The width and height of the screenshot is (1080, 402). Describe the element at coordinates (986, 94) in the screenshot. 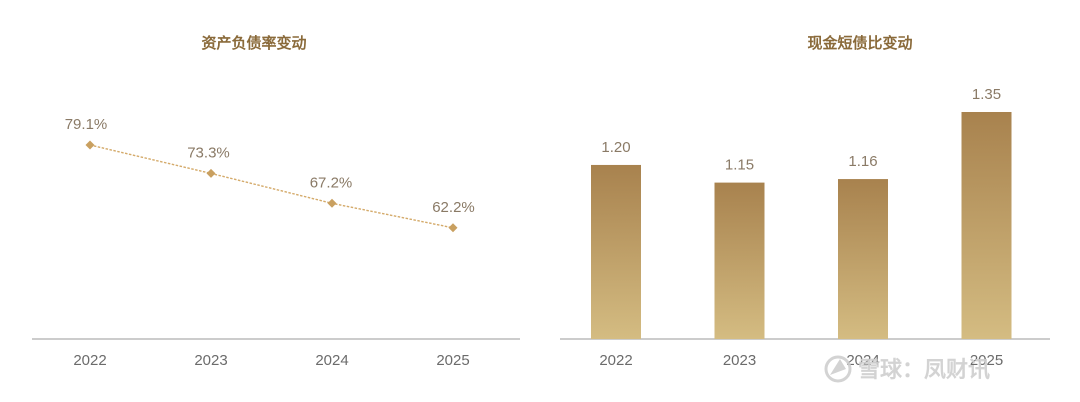

I see `cash-short-debt-data-label-2025: 1.35` at that location.